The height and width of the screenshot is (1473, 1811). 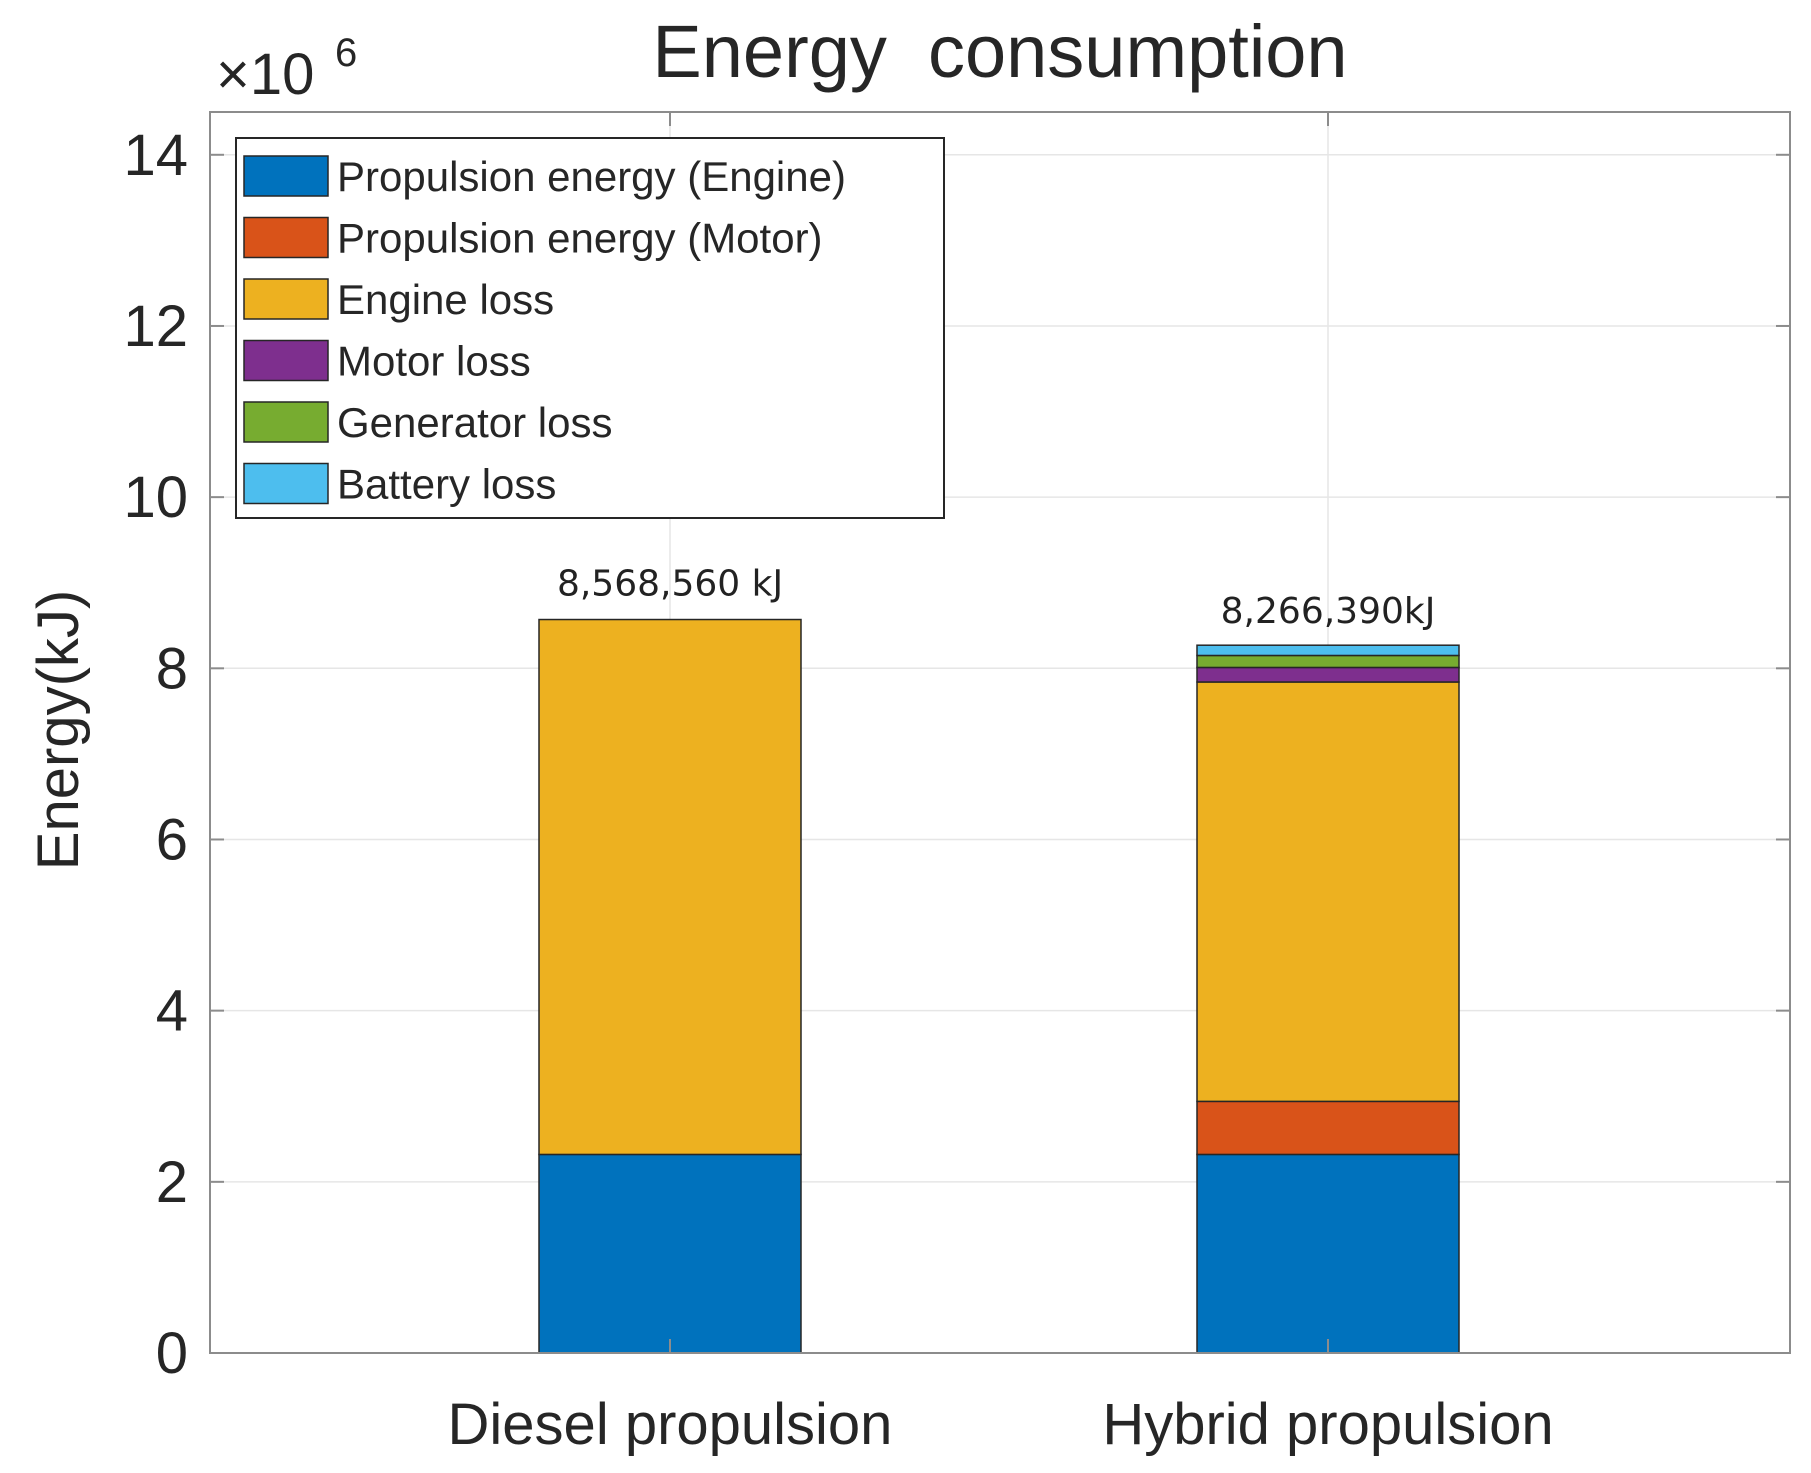 What do you see at coordinates (591, 176) in the screenshot?
I see `legend-label: Propulsion energy (Engine)` at bounding box center [591, 176].